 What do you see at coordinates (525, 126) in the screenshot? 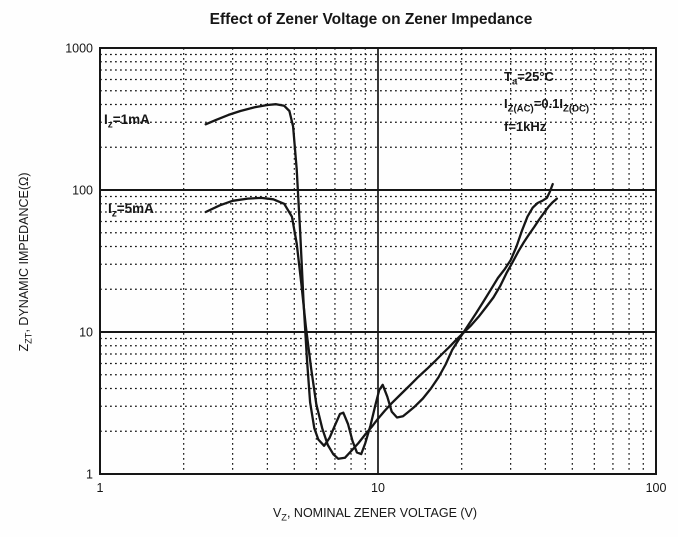
I see `condition-line: f=1kHz` at bounding box center [525, 126].